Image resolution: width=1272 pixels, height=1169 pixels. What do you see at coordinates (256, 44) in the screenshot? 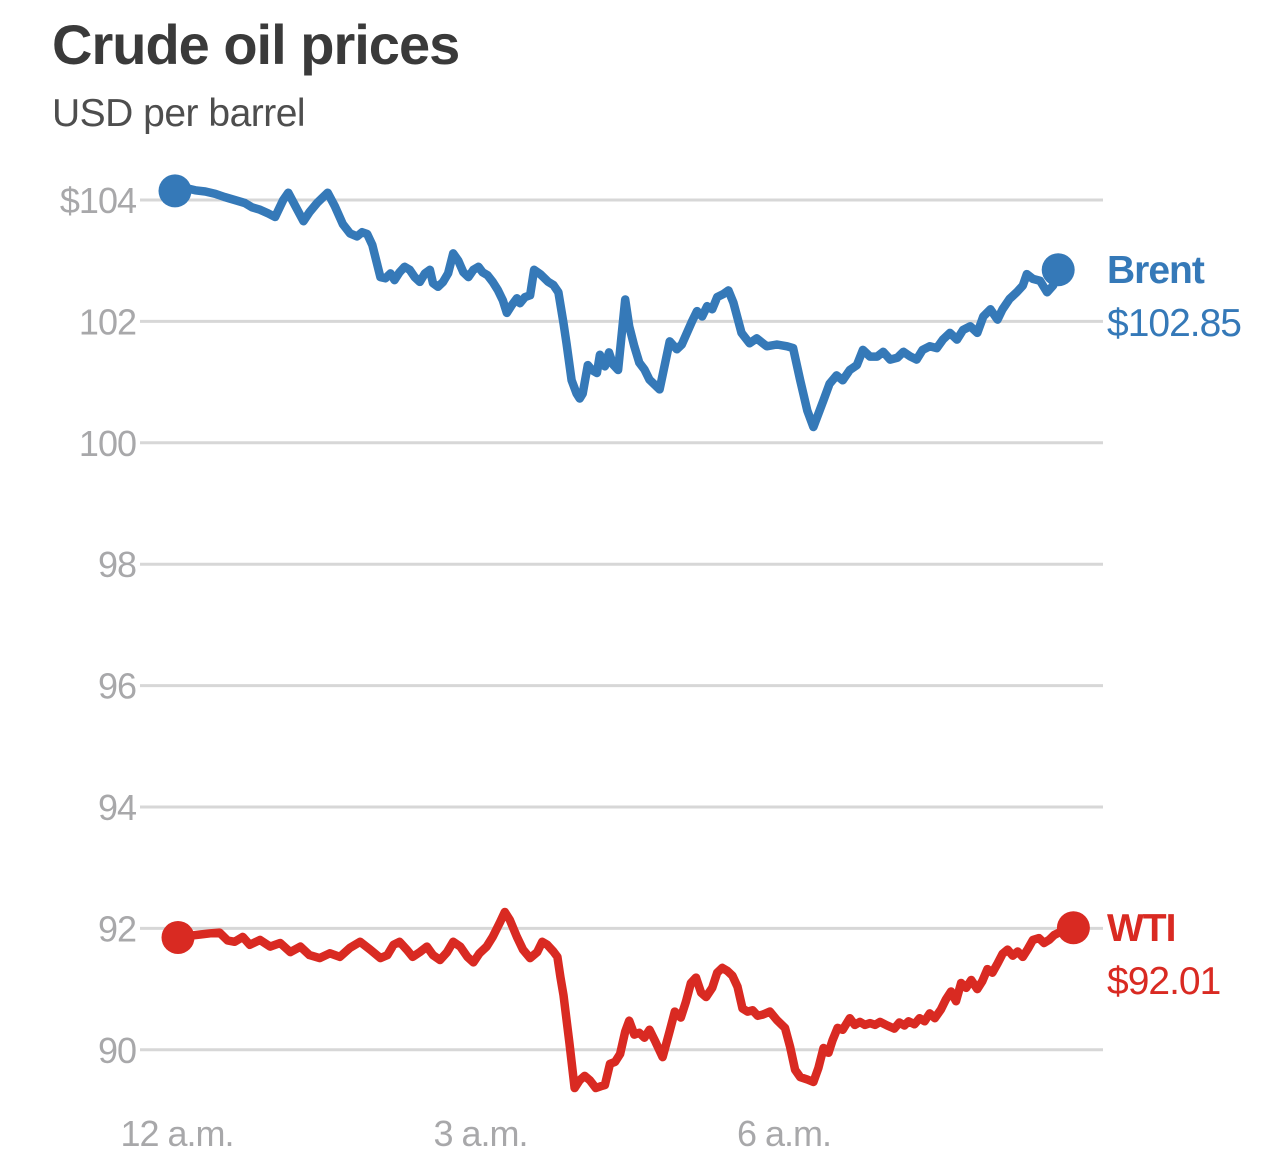
I see `chart-title: Crude oil prices` at bounding box center [256, 44].